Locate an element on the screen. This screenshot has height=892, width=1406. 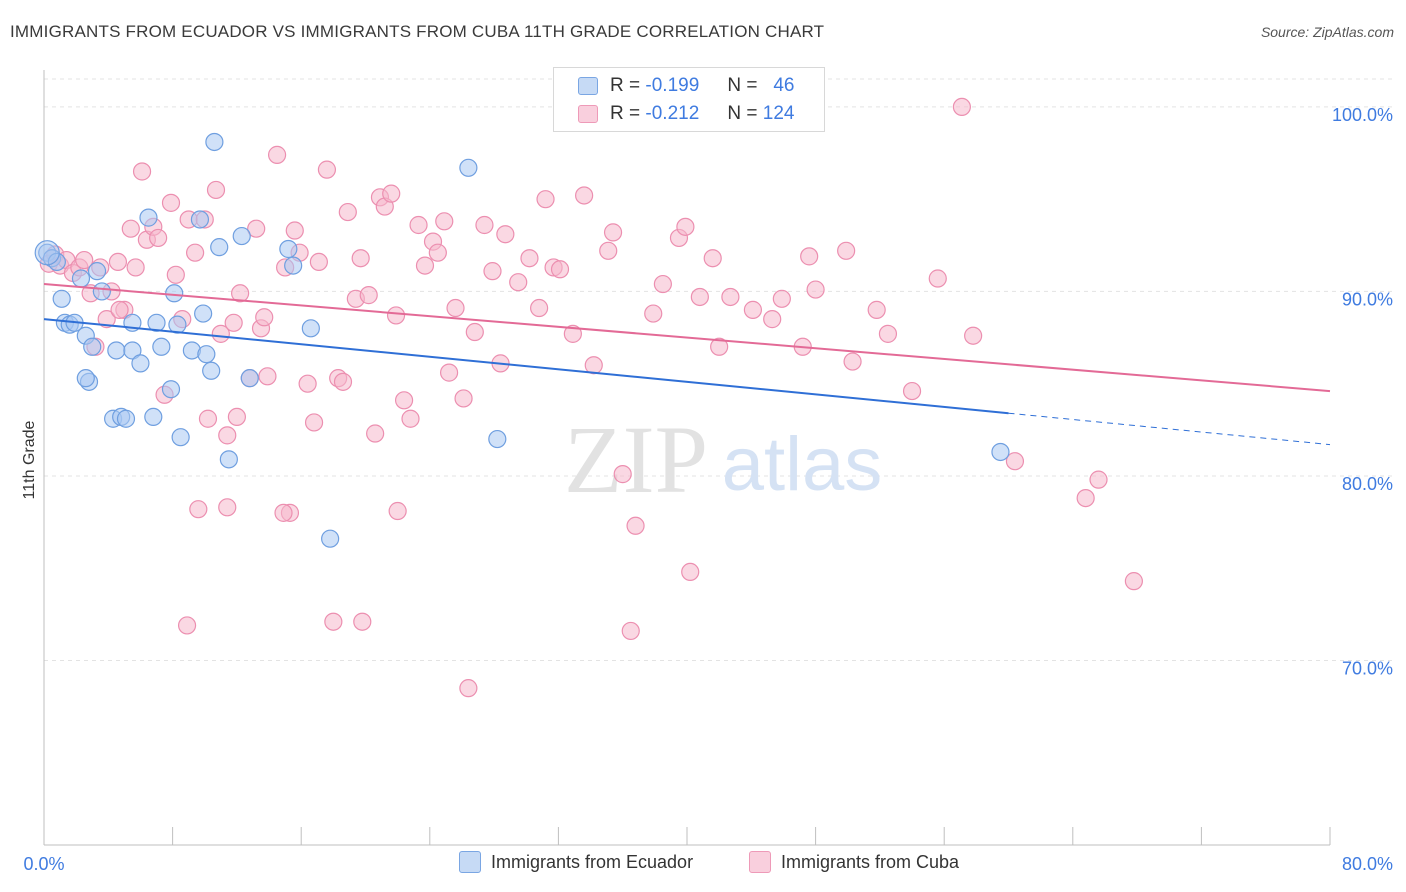
ecuador-n-value: 46 is located at coordinates (784, 85).